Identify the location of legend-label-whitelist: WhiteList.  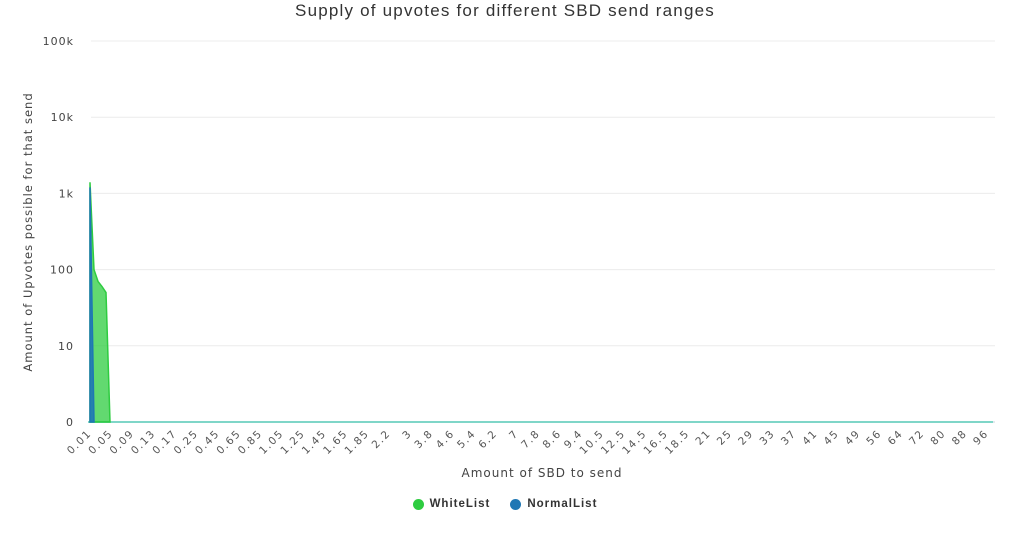
(460, 504).